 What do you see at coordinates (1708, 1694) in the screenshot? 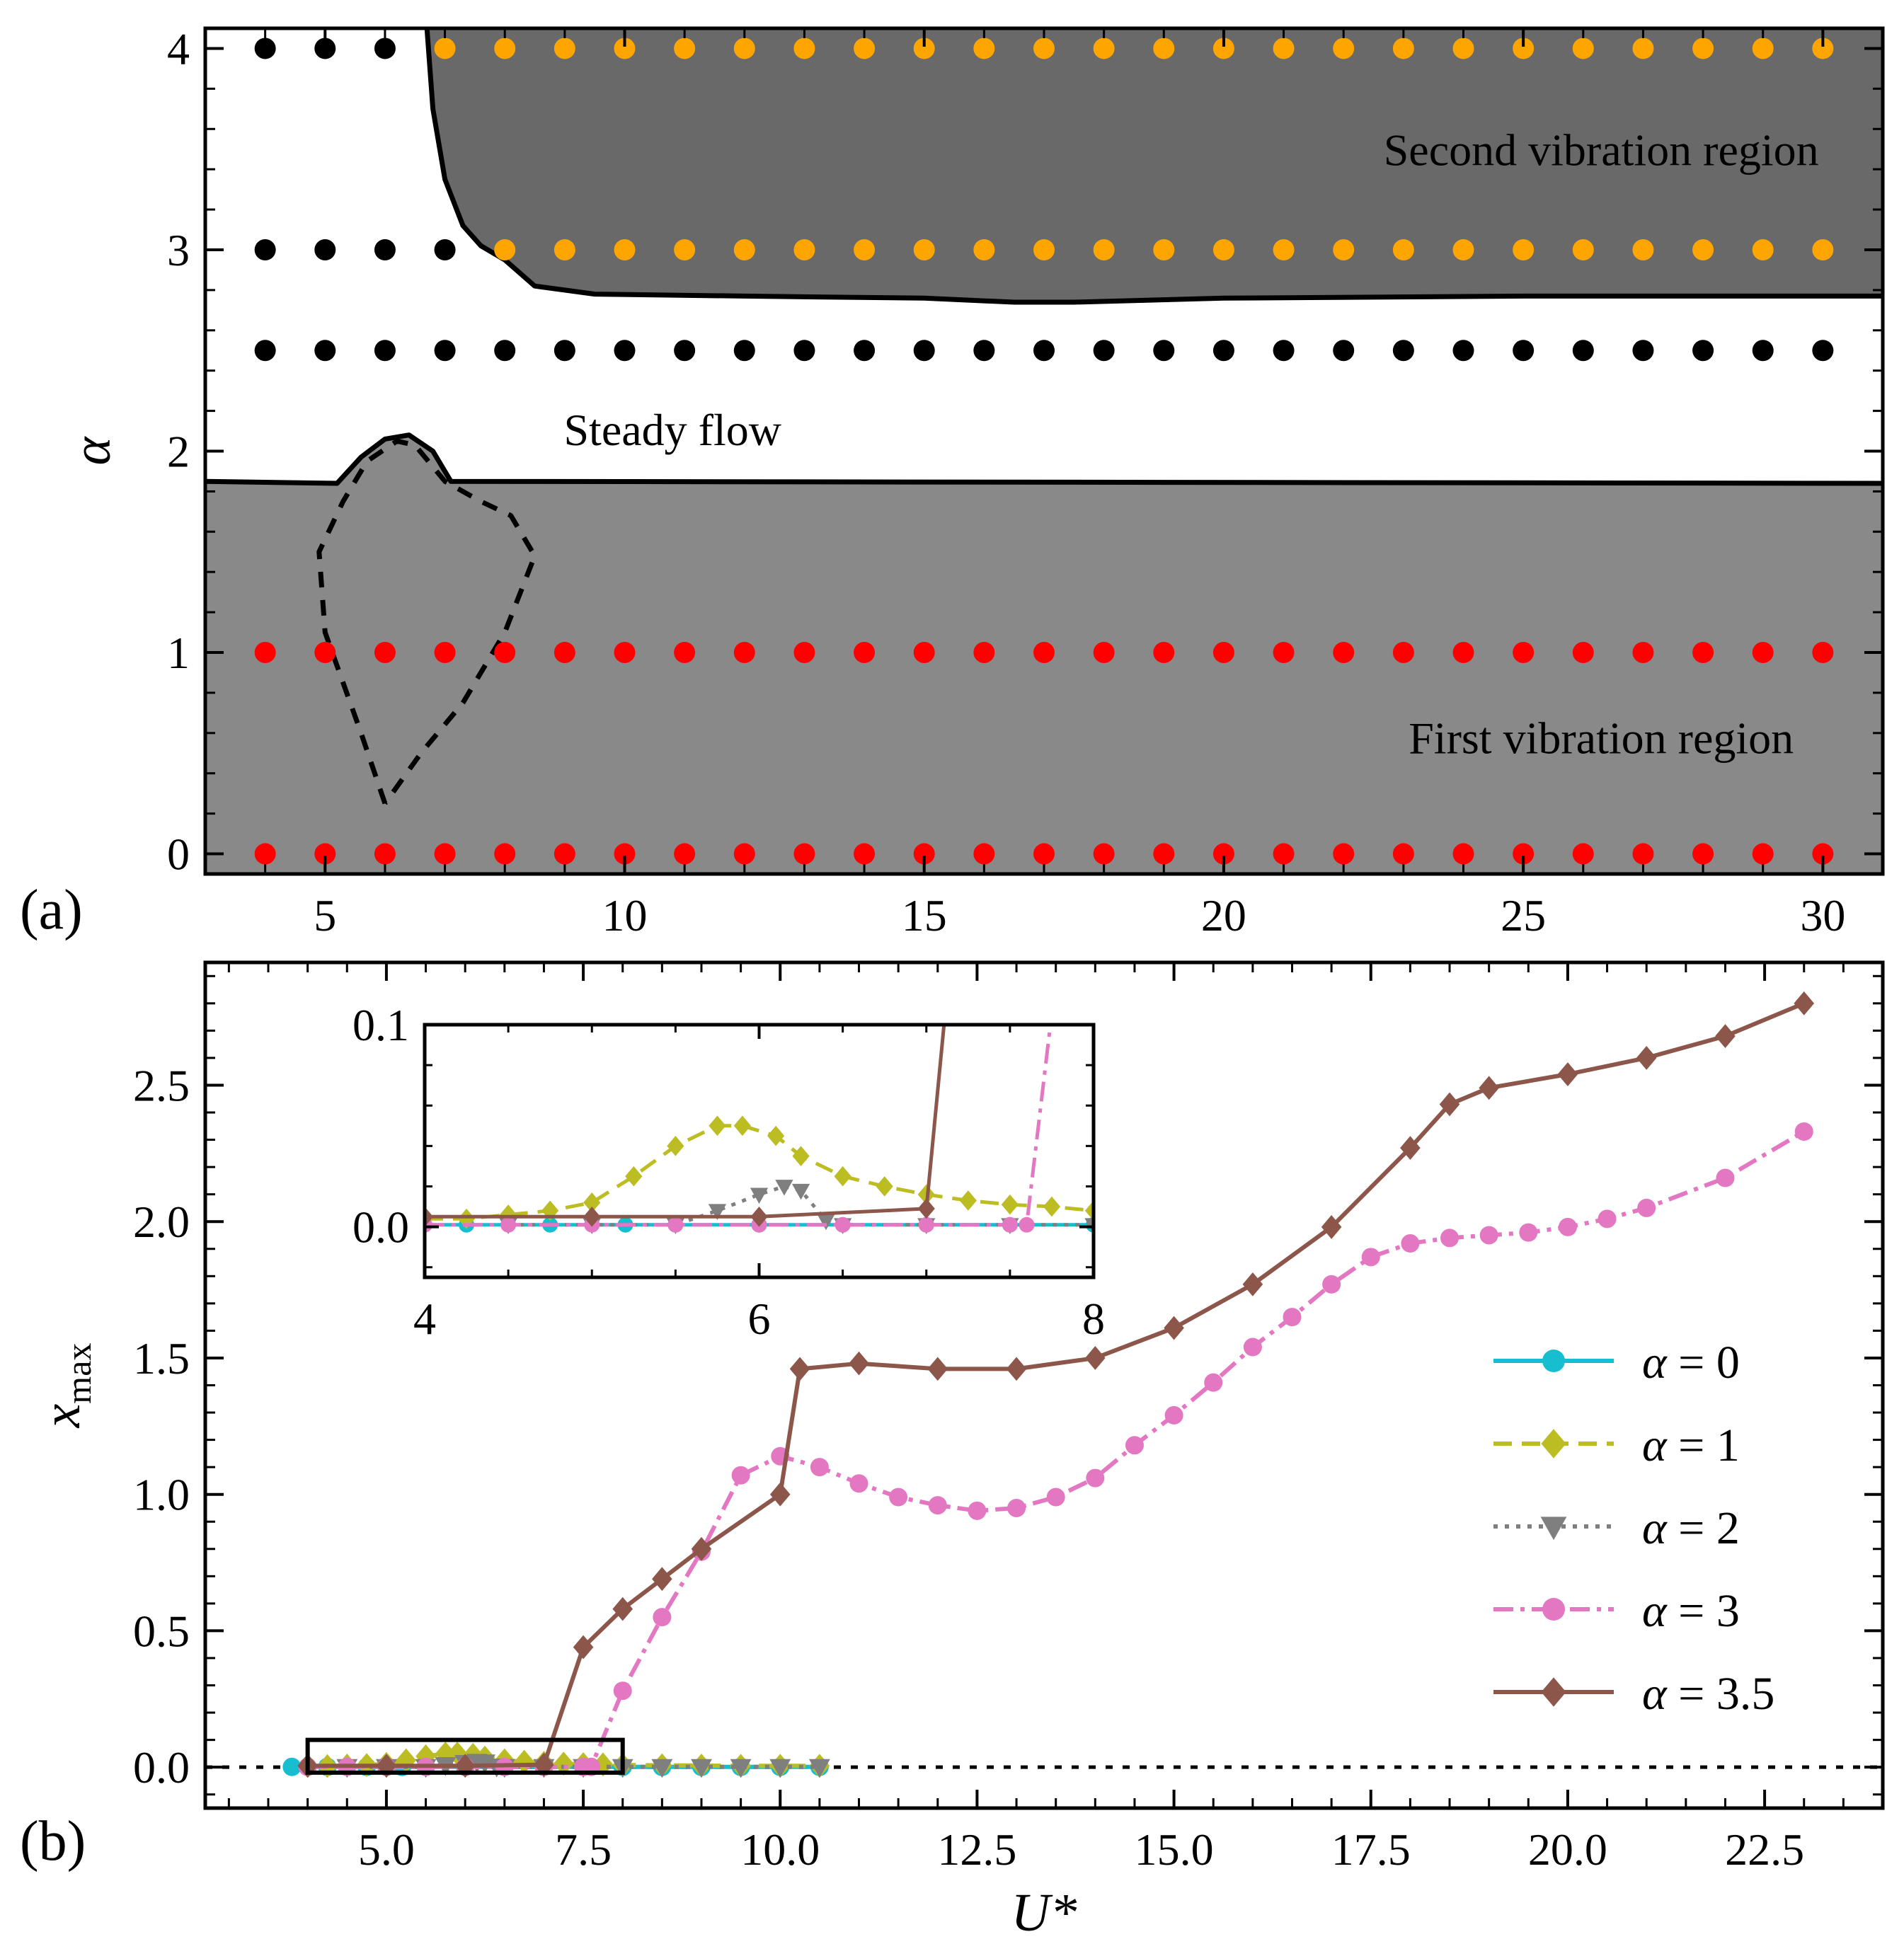
I see `legend-label-alpha-3.5: α = 3.5` at bounding box center [1708, 1694].